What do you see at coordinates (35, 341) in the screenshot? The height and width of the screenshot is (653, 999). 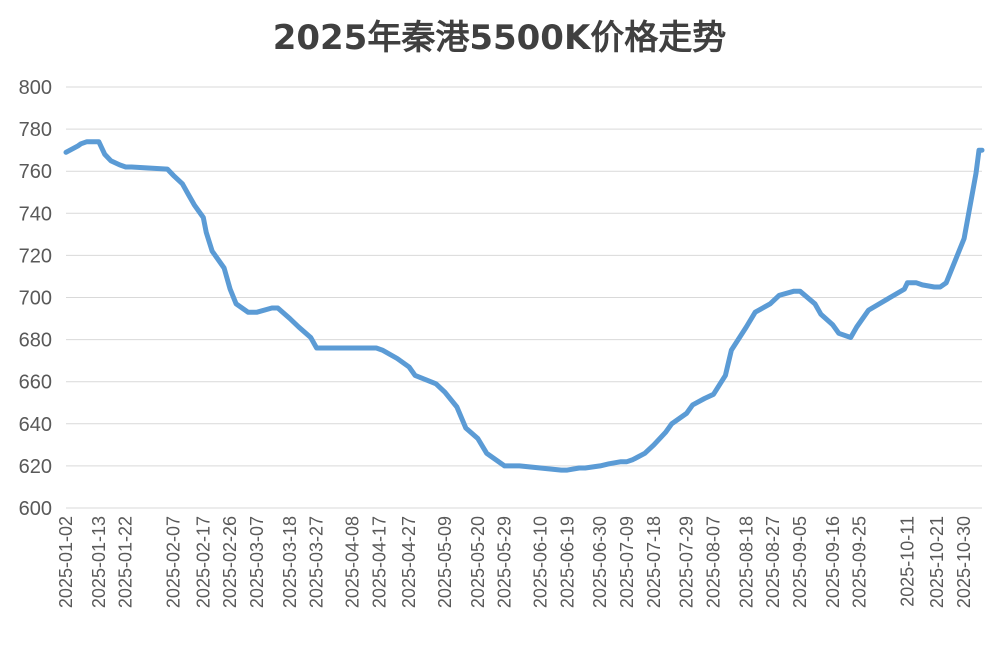 I see `y-tick-label: 680` at bounding box center [35, 341].